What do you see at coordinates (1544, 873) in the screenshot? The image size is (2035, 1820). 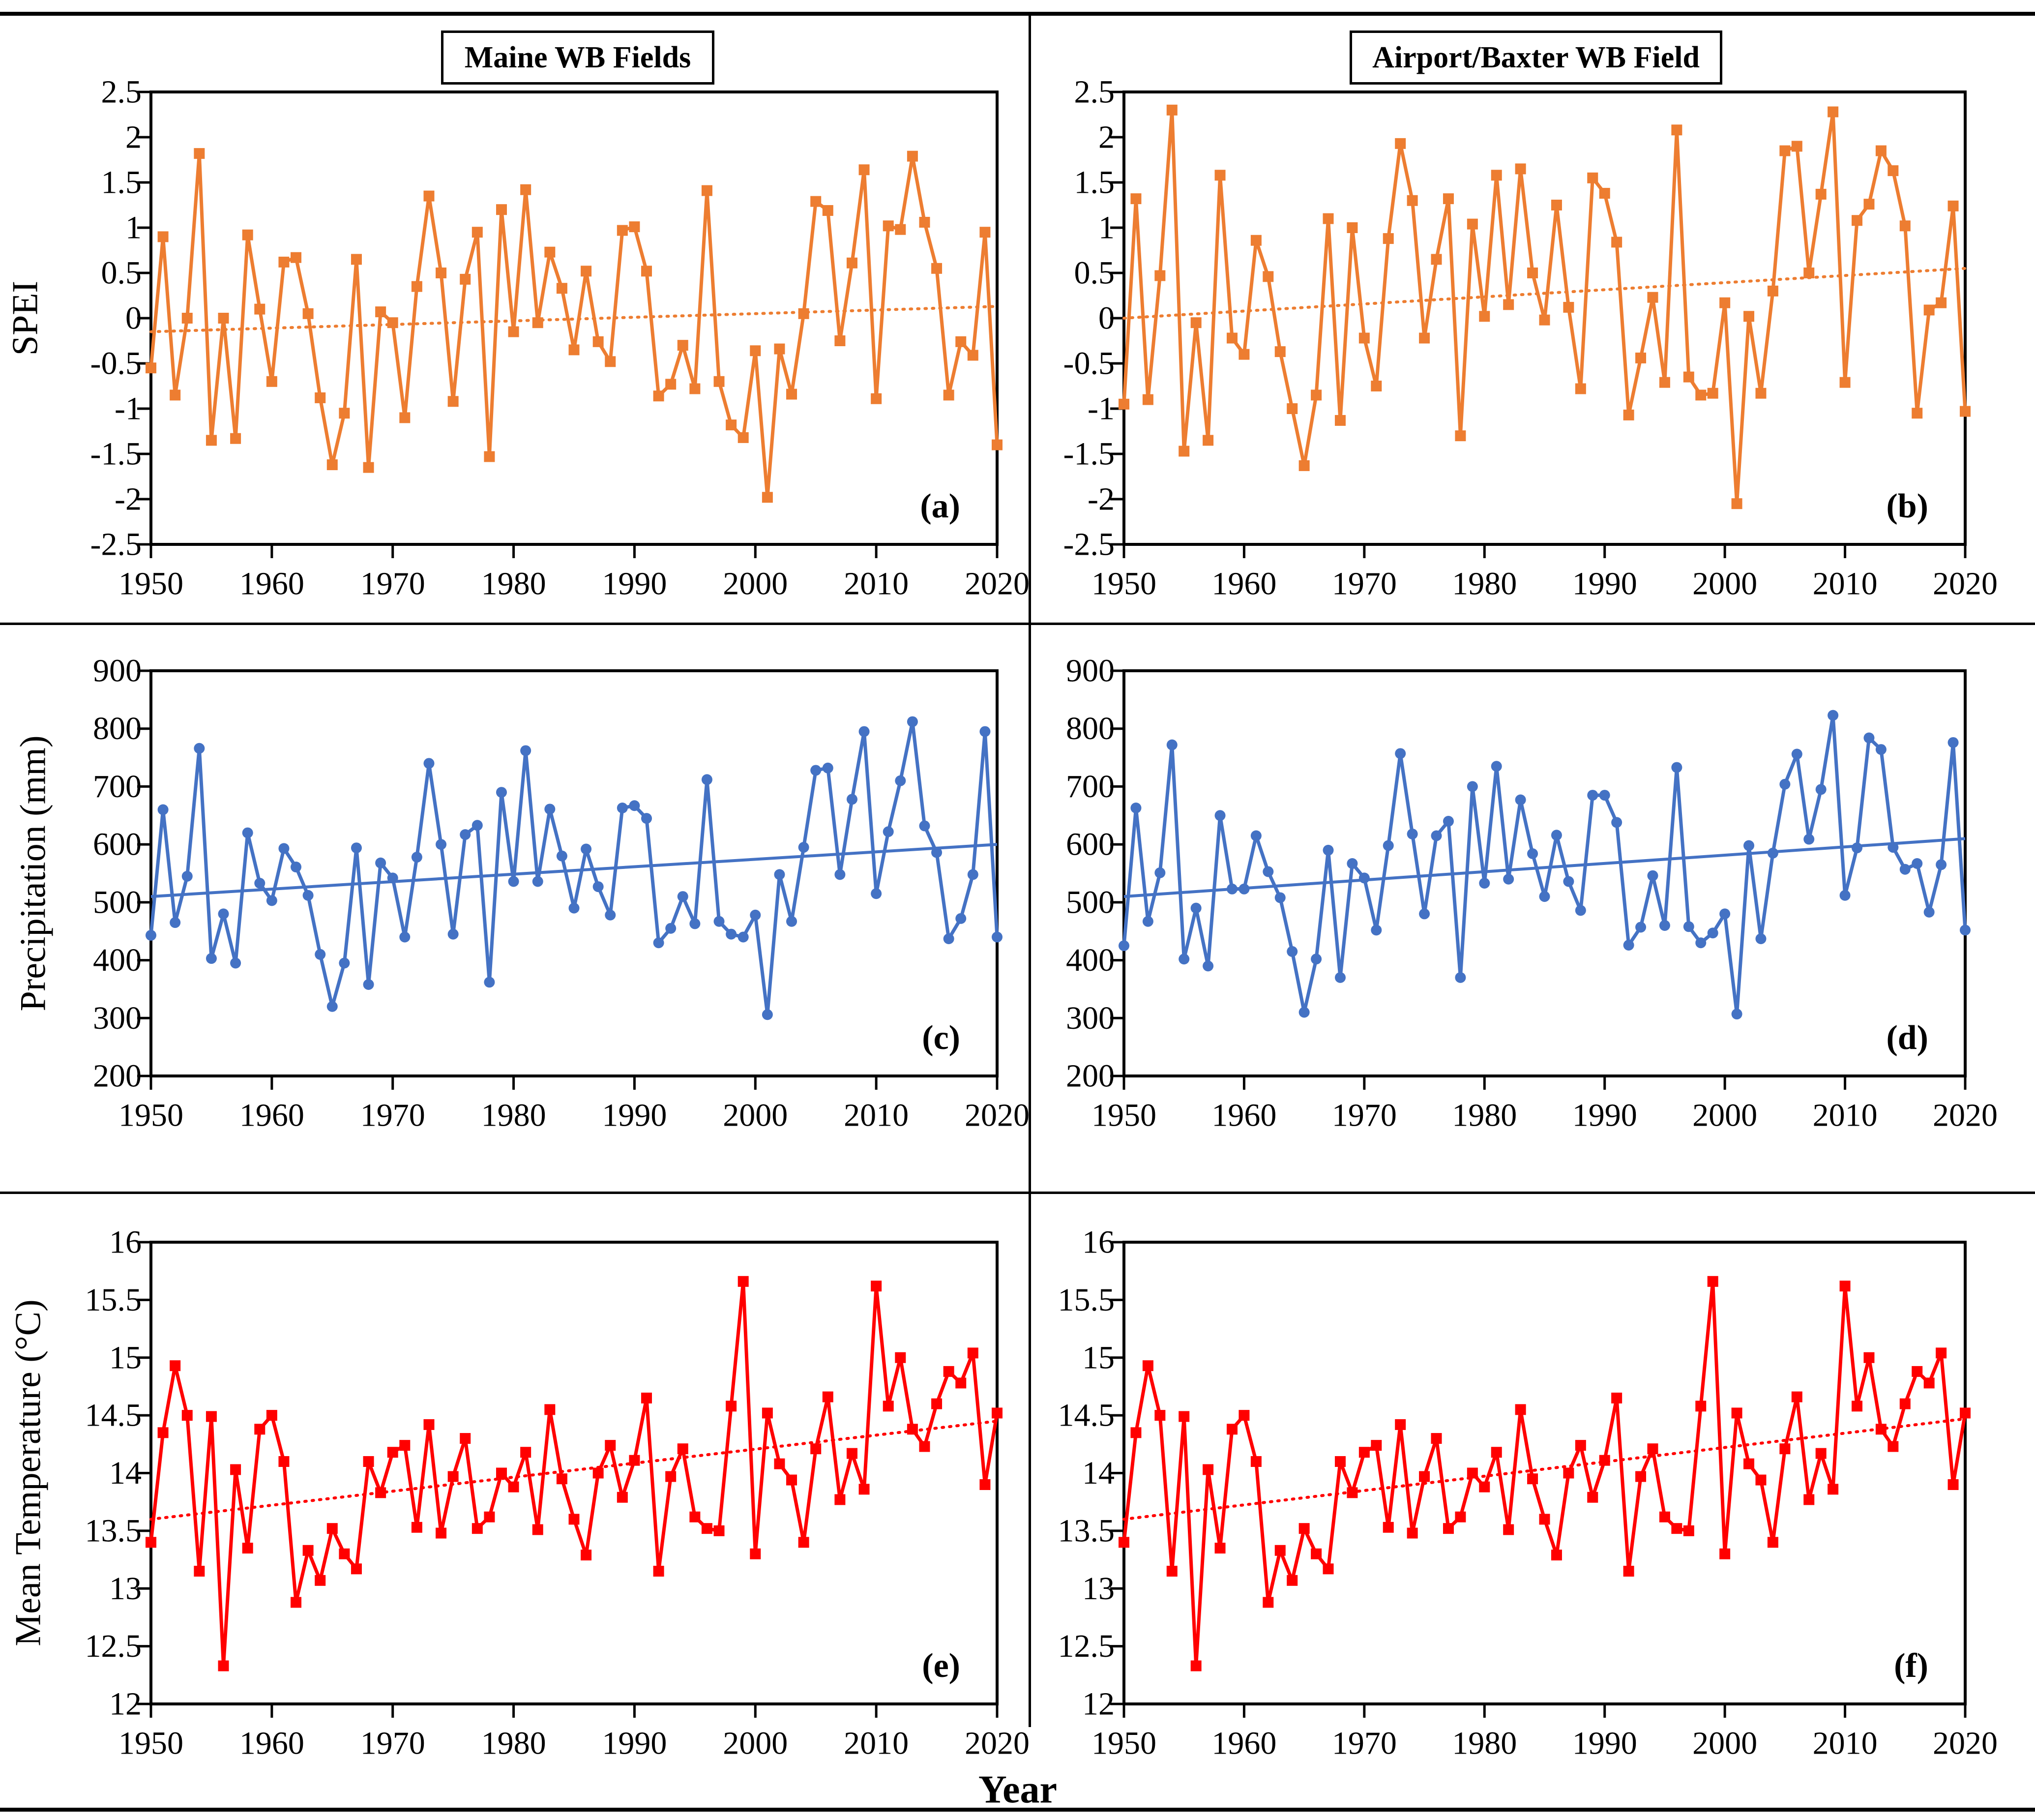 I see `plot-border-d` at bounding box center [1544, 873].